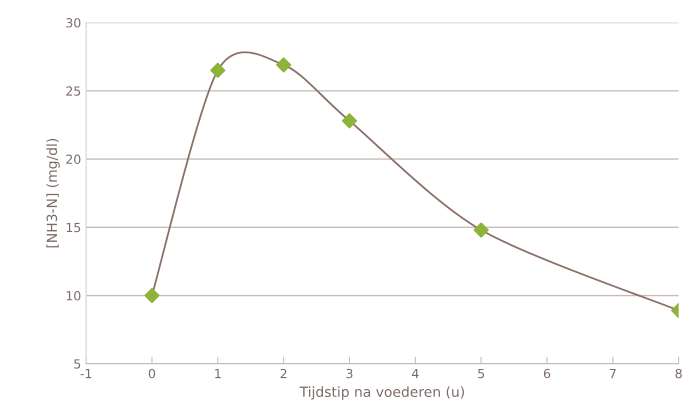 This screenshot has width=689, height=411. What do you see at coordinates (77, 364) in the screenshot?
I see `y-tick-label: 5` at bounding box center [77, 364].